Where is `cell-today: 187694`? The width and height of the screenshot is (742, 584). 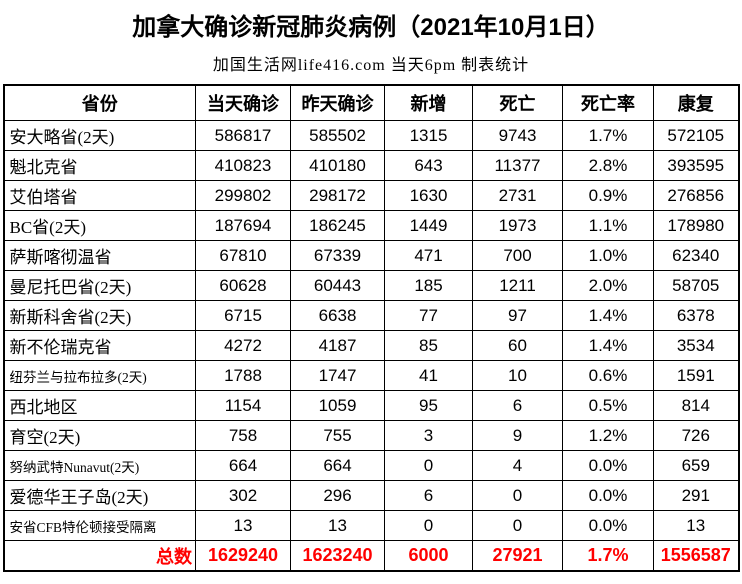 cell-today: 187694 is located at coordinates (243, 225).